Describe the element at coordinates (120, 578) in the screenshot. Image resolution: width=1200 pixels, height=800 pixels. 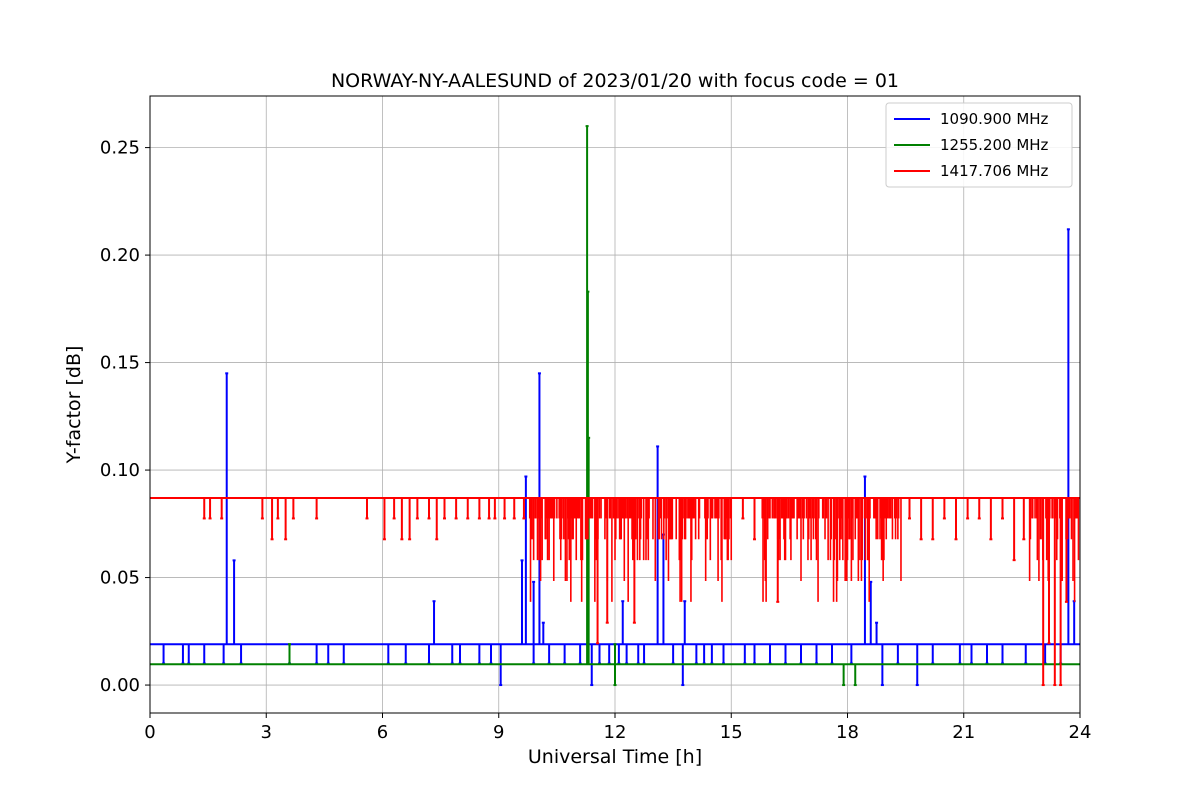
I see `y-tick-label: 0.05` at that location.